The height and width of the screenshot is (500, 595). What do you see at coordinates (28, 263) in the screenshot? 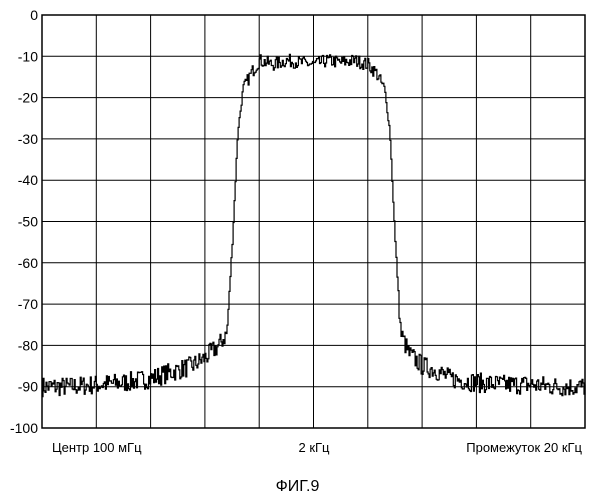
I see `y-tick-label: -60` at bounding box center [28, 263].